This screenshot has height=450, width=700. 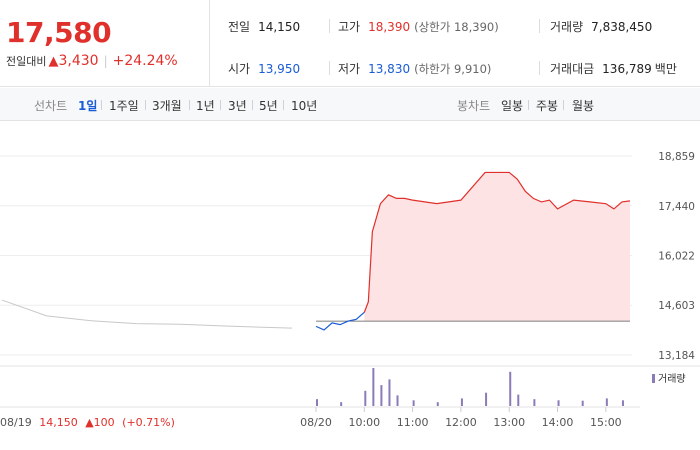 I want to click on prev-day-price-line, so click(x=147, y=314).